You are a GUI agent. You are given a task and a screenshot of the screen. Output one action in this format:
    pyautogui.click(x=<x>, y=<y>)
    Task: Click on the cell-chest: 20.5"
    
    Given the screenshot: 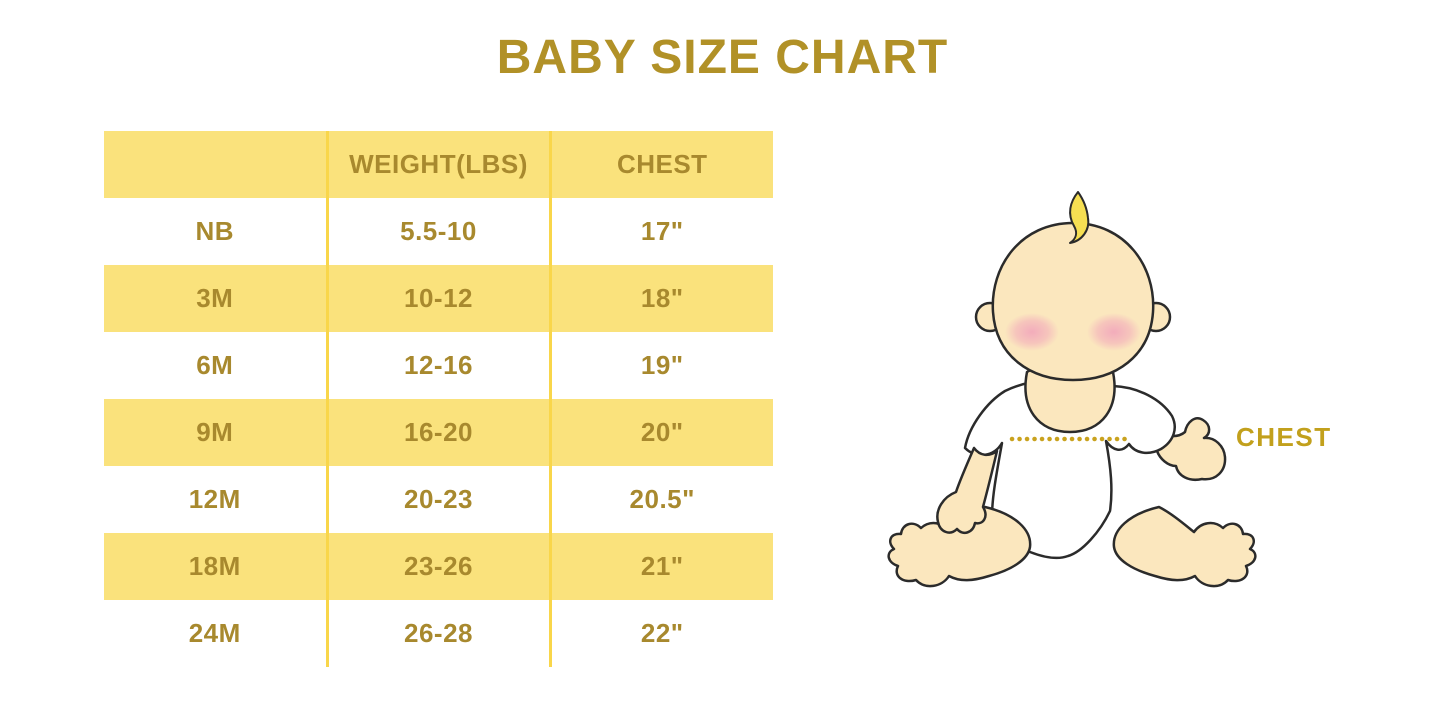 What is the action you would take?
    pyautogui.click(x=662, y=499)
    